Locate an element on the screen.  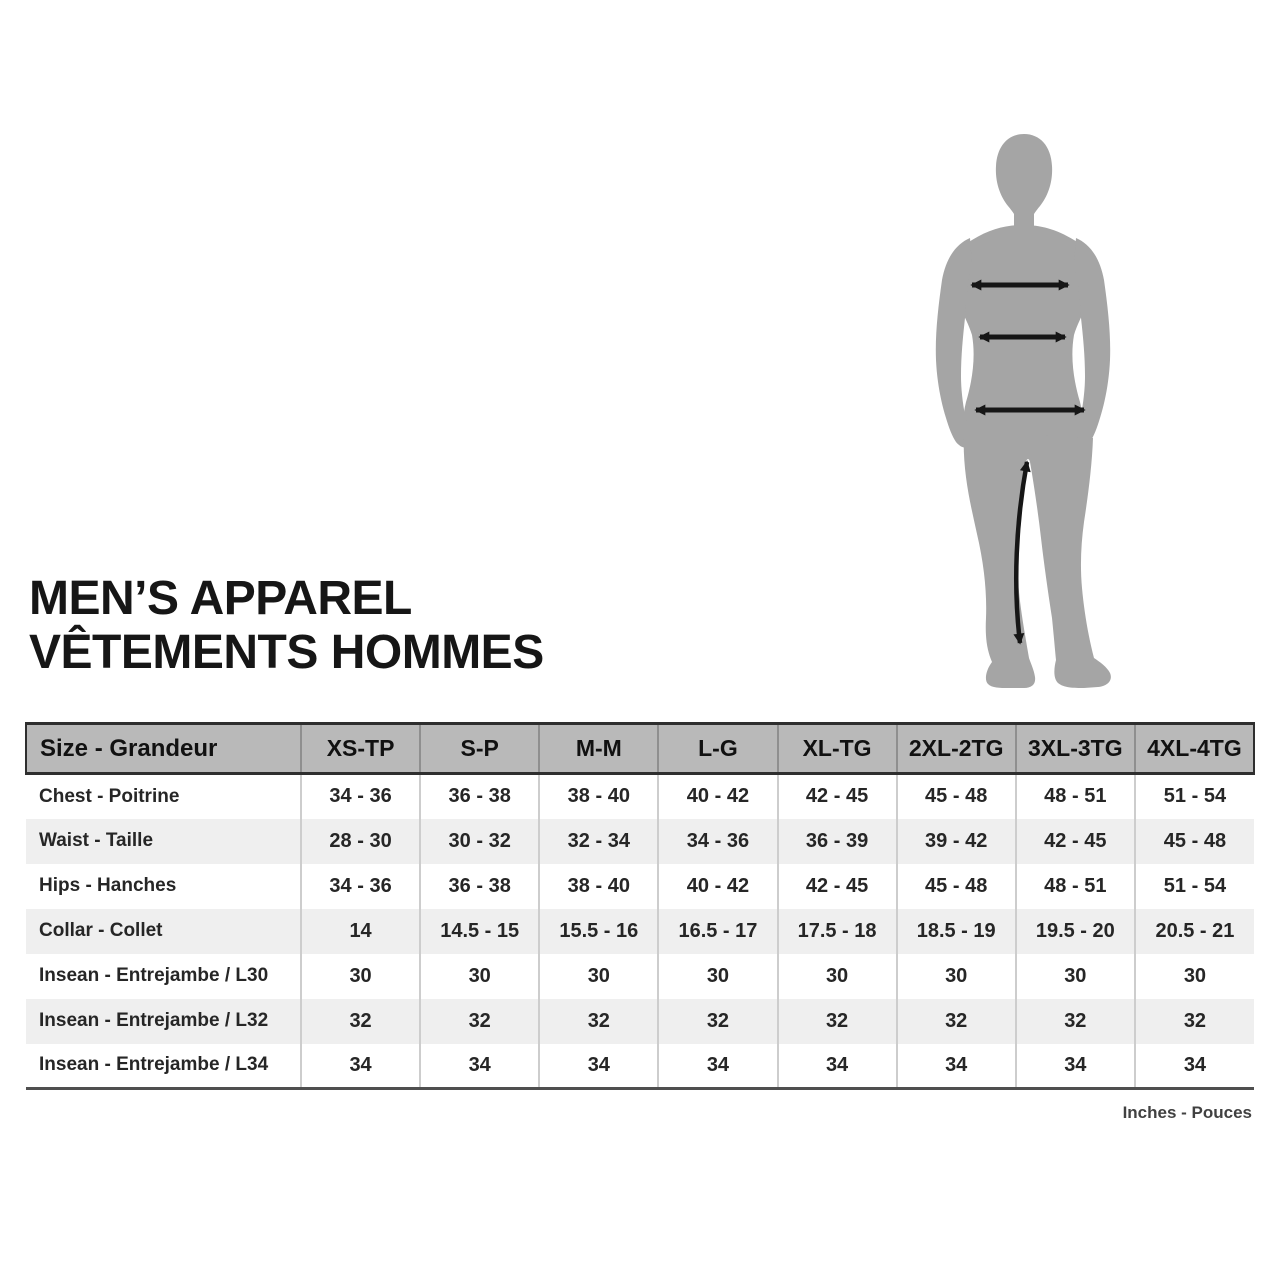
value-cell: 15.5 - 16 is located at coordinates (598, 931).